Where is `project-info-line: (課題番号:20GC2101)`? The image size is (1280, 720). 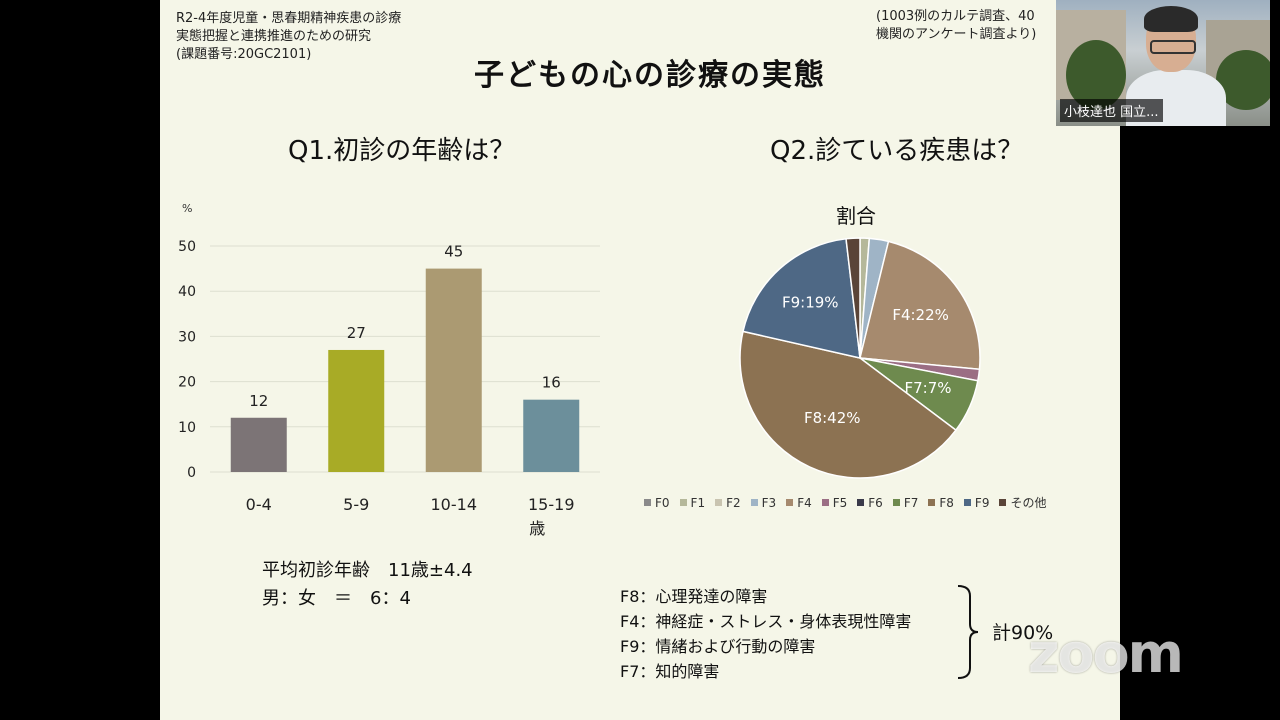 project-info-line: (課題番号:20GC2101) is located at coordinates (244, 54).